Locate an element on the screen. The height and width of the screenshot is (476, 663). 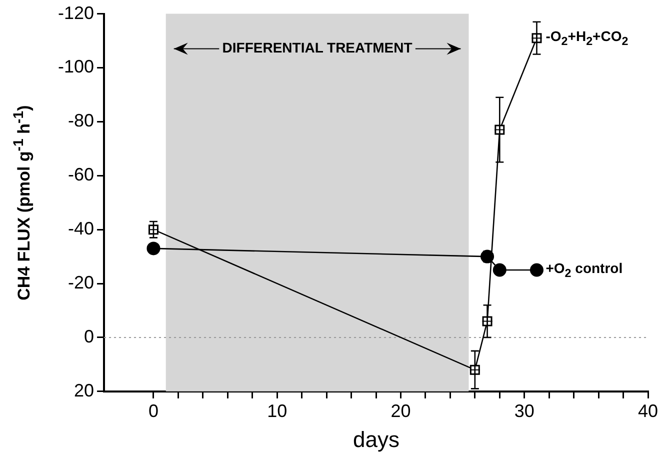
y-tick-label: -20 is located at coordinates (81, 282).